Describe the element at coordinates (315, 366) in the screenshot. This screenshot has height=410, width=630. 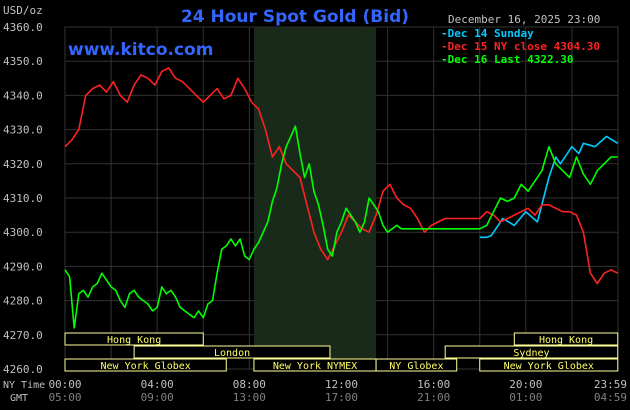
I see `session-label: New York NYMEX` at that location.